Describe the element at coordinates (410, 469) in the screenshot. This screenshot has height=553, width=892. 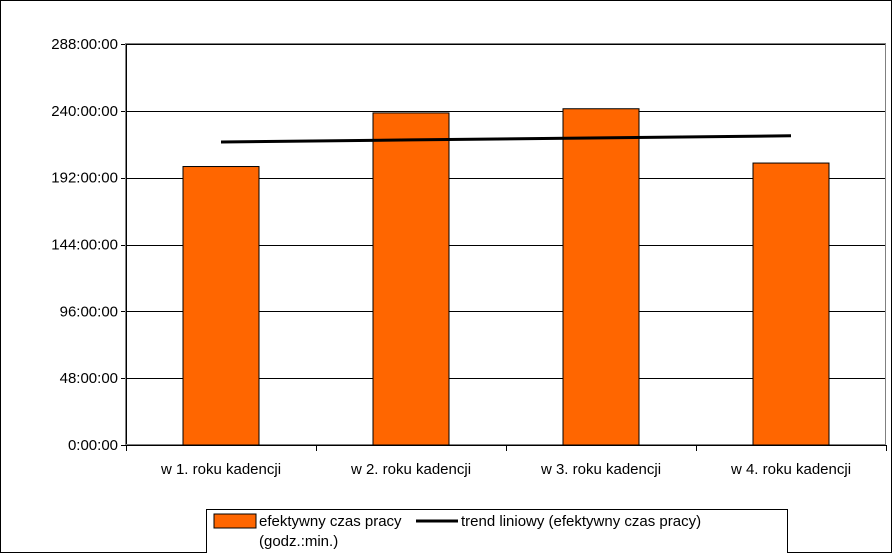
I see `x-tick-label: w 2. roku kadencji` at that location.